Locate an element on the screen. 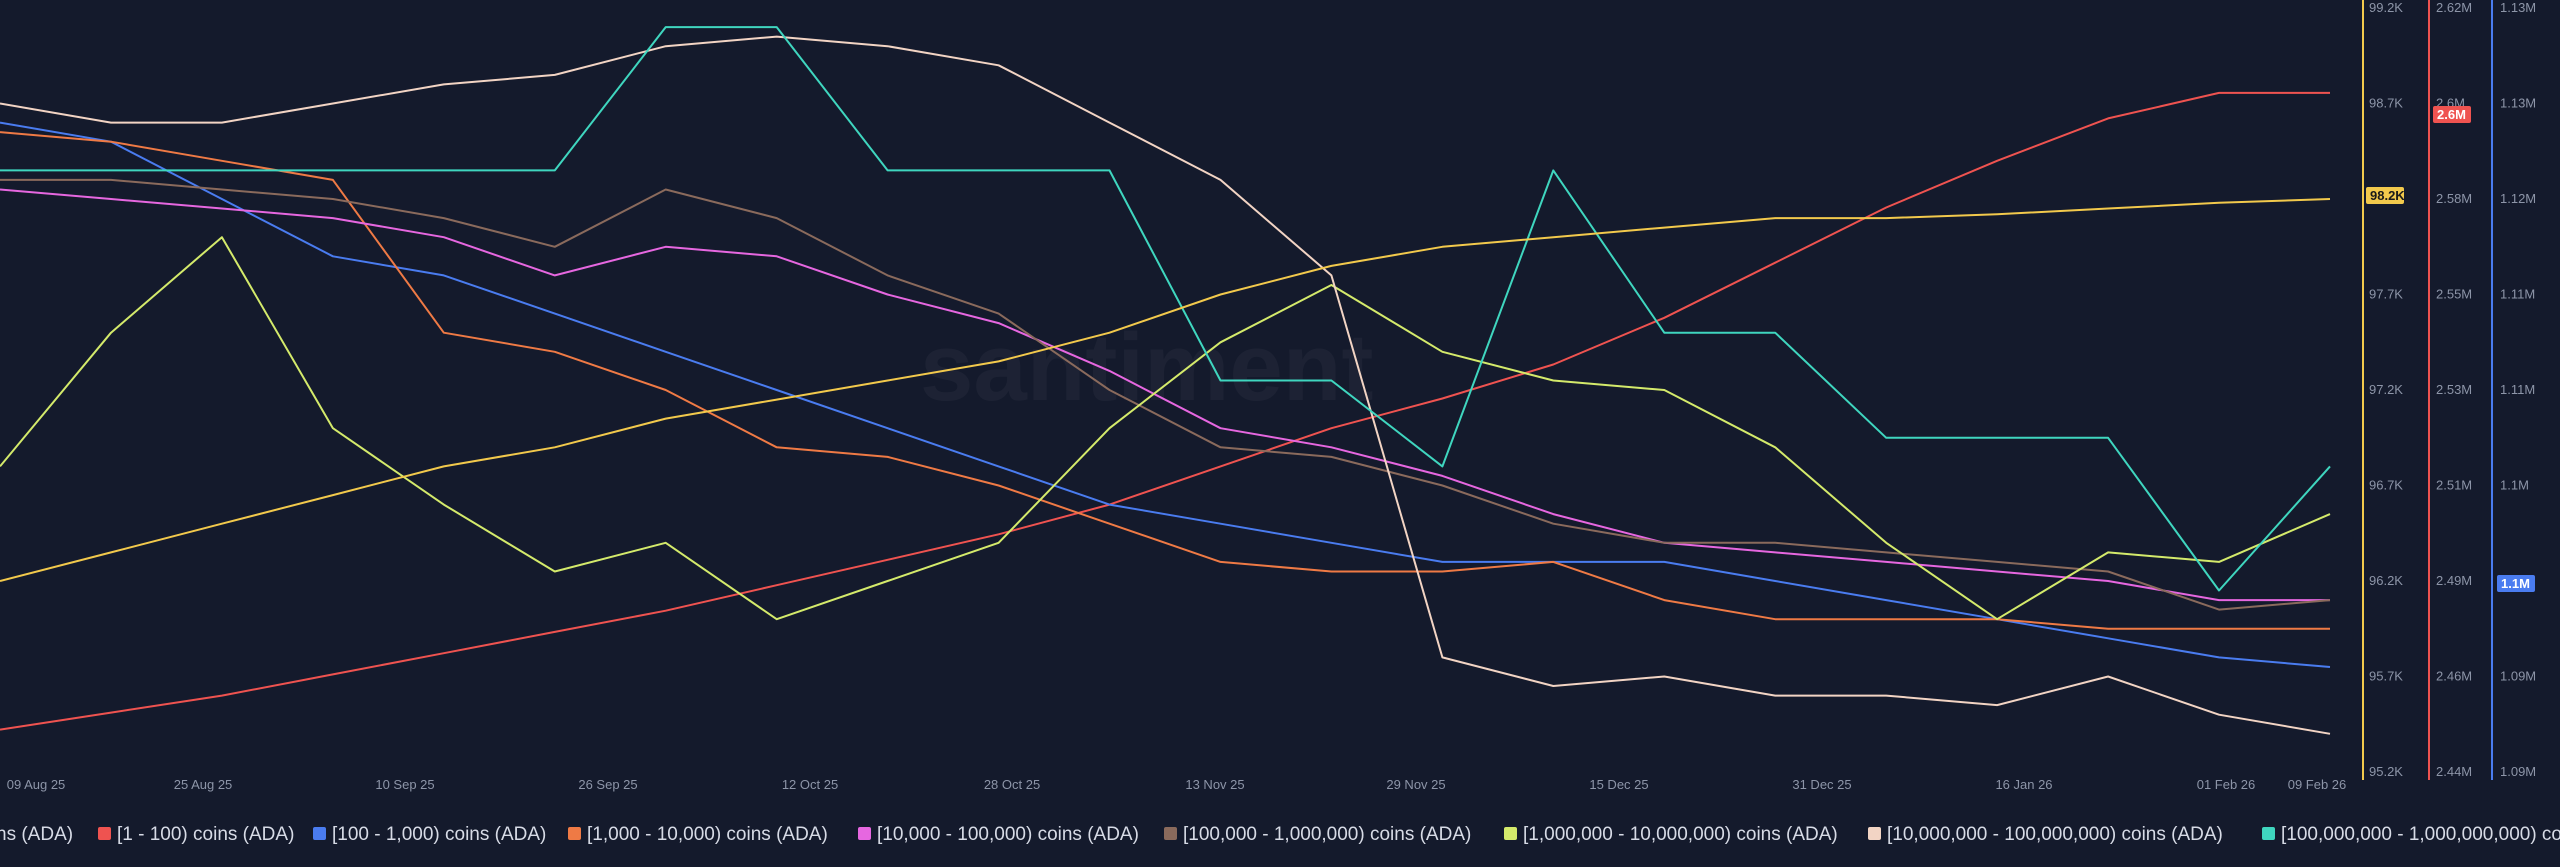 Image resolution: width=2560 pixels, height=867 pixels. x-tick-label: 31 Dec 25 is located at coordinates (1821, 784).